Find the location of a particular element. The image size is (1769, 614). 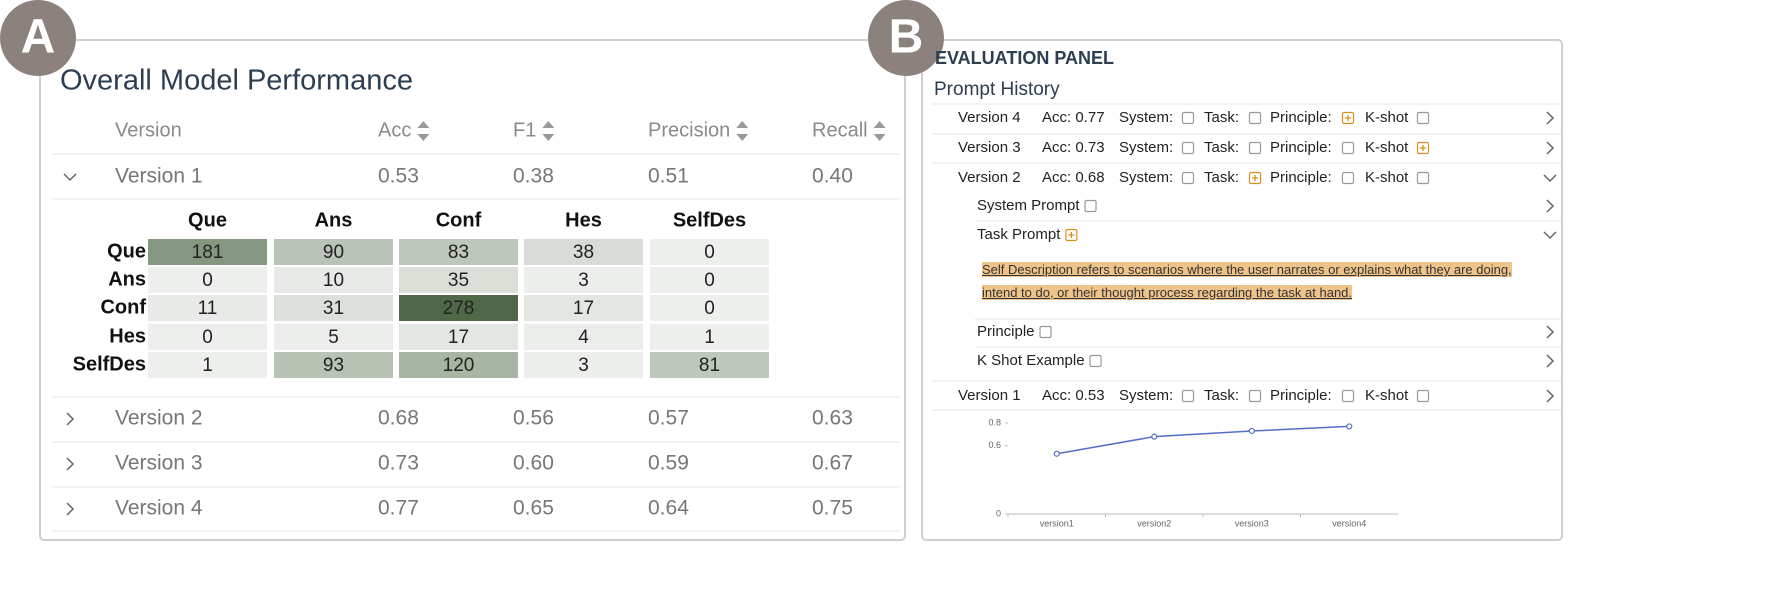

y-tick-label: 0.6 is located at coordinates (994, 445).